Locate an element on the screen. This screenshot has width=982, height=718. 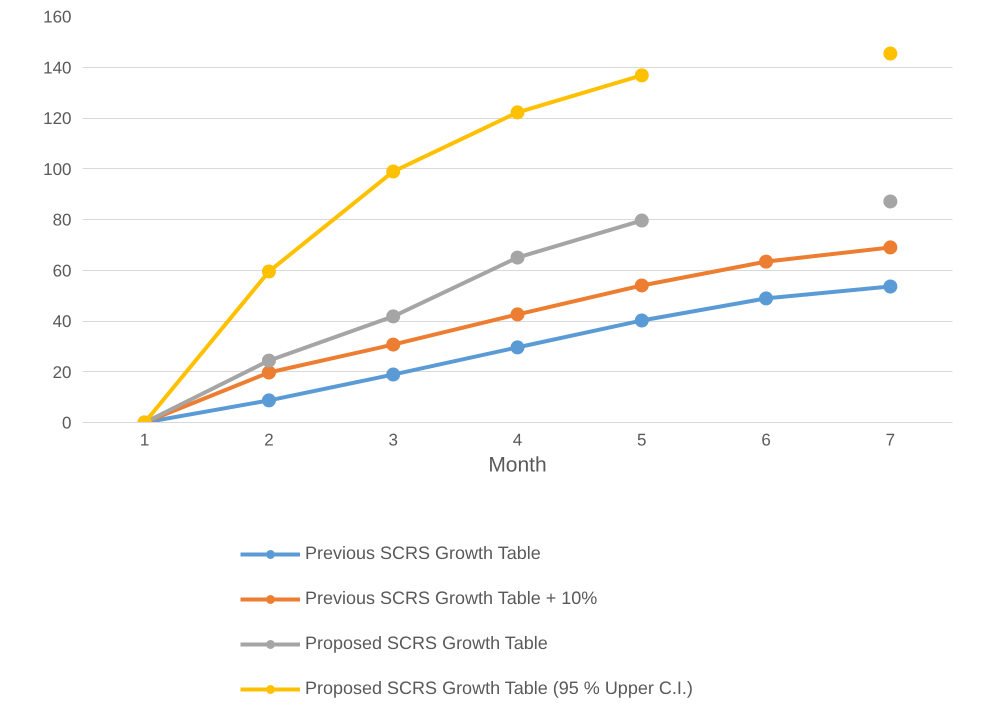
y-tick-label: 80 is located at coordinates (62, 220).